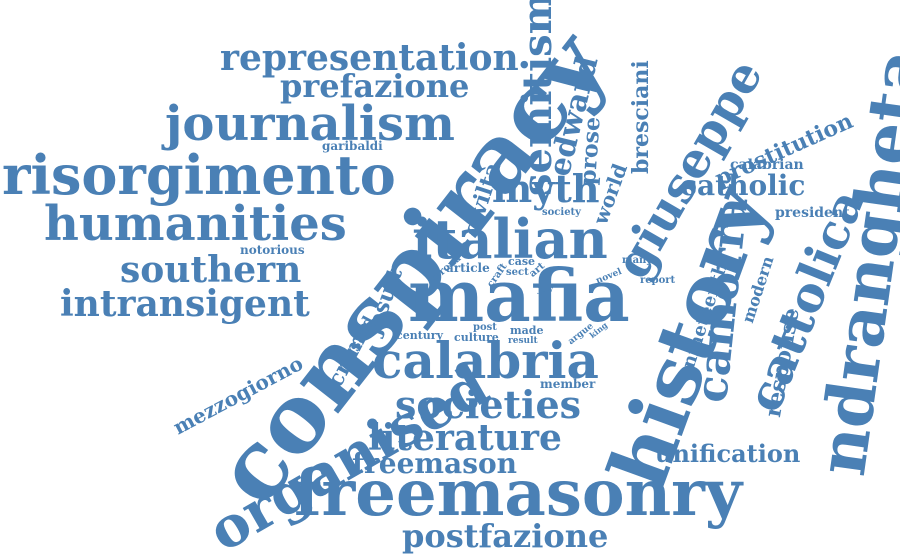 Image resolution: width=900 pixels, height=558 pixels. What do you see at coordinates (517, 273) in the screenshot?
I see `word-sect: sect` at bounding box center [517, 273].